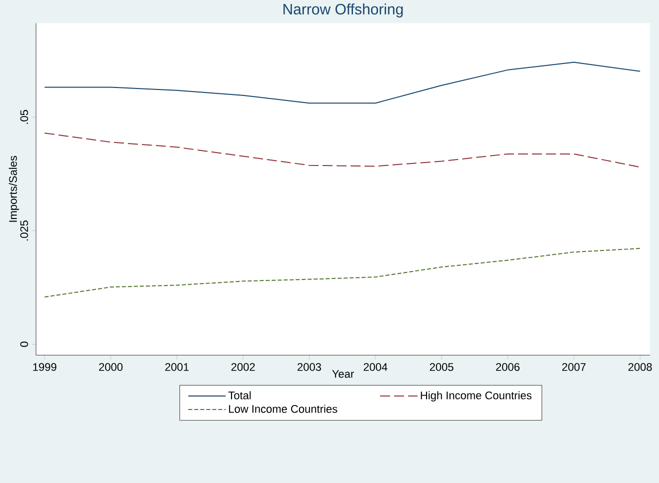 The width and height of the screenshot is (659, 483). What do you see at coordinates (44, 367) in the screenshot?
I see `x-tick-label: 1999` at bounding box center [44, 367].